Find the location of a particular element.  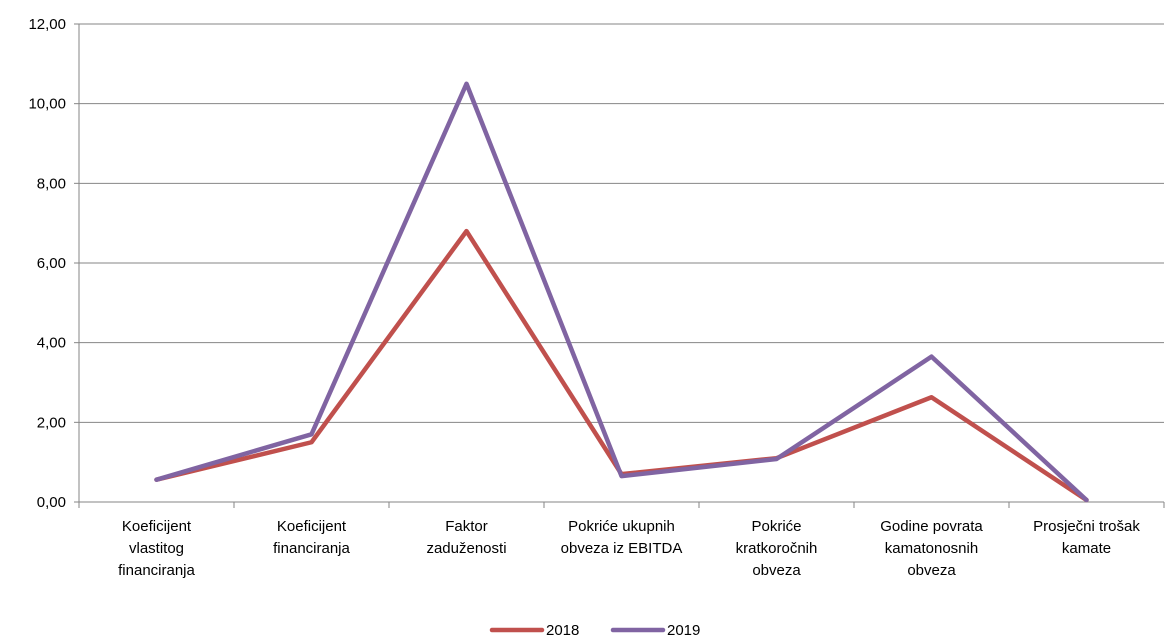

x-category-label: Pokriće ukupnih obveza iz EBITDA is located at coordinates (622, 537).